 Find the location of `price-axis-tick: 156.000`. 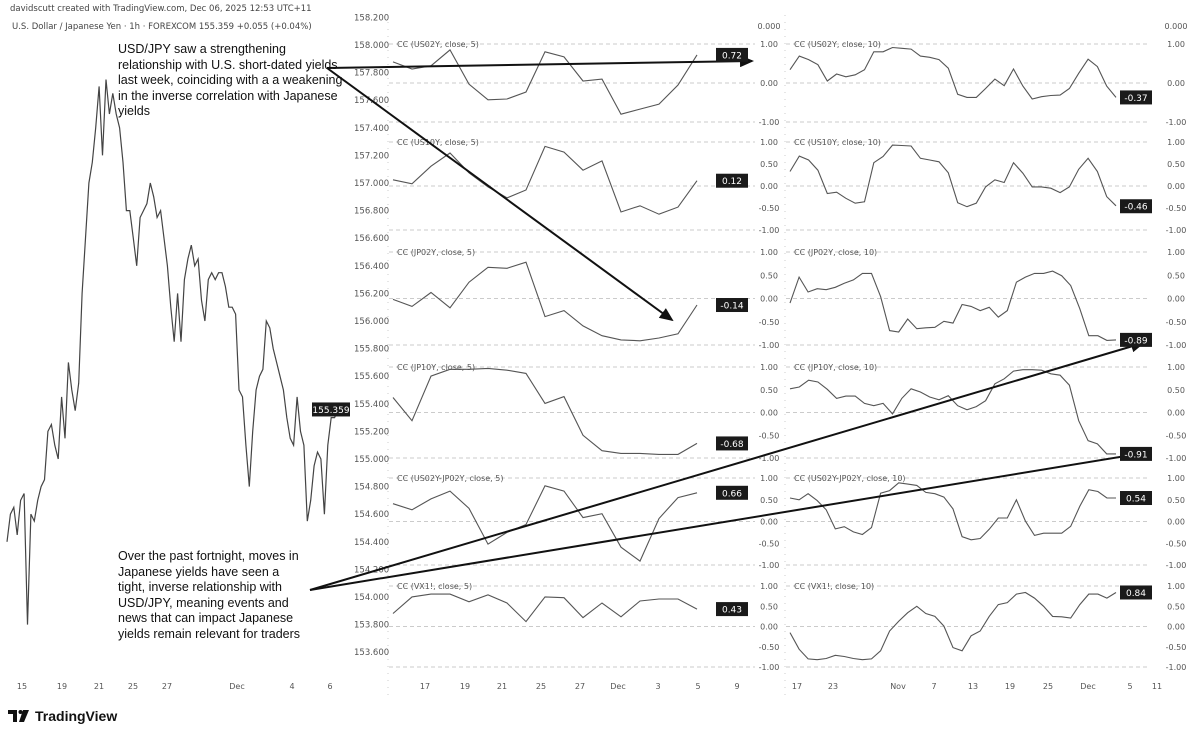

price-axis-tick: 156.000 is located at coordinates (371, 322).